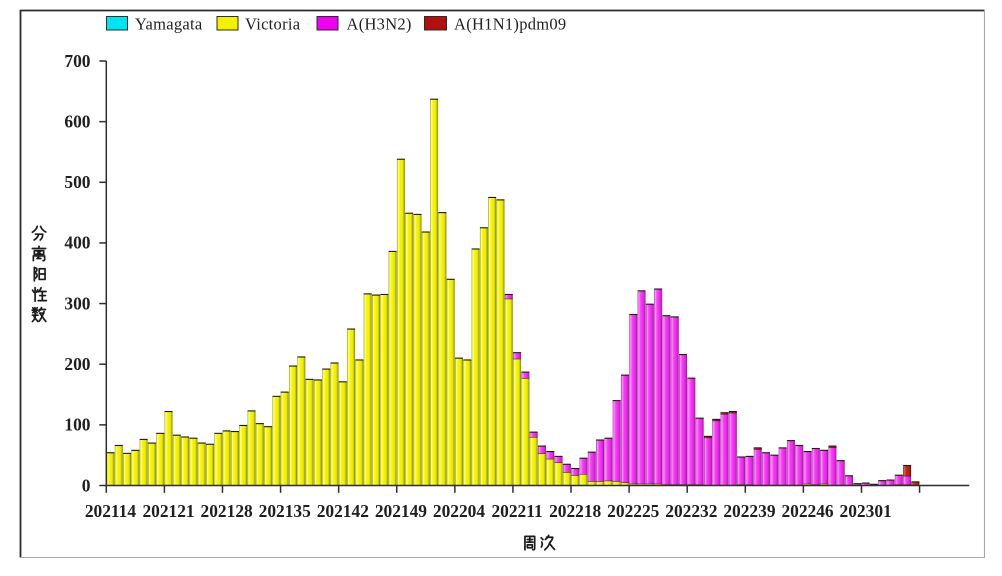 This screenshot has width=1002, height=576. I want to click on svg-text: 202121, so click(168, 511).